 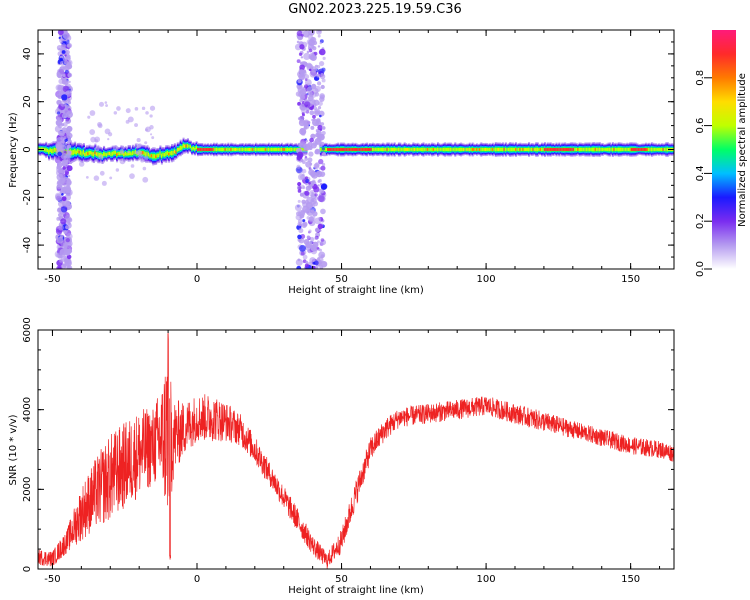 I want to click on x-tick-label: 100, so click(x=486, y=579).